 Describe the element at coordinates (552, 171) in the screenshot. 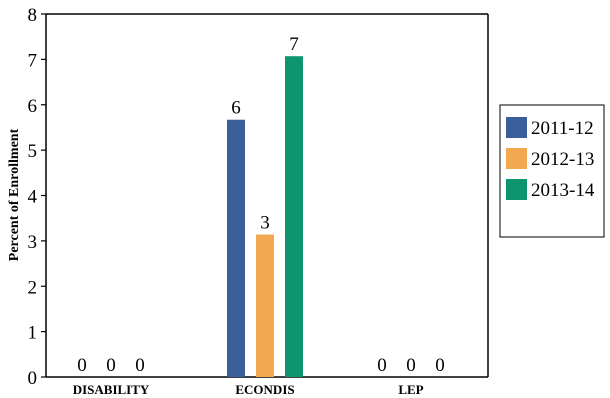

I see `legend: 2011-12 2012-13 2013-14` at that location.